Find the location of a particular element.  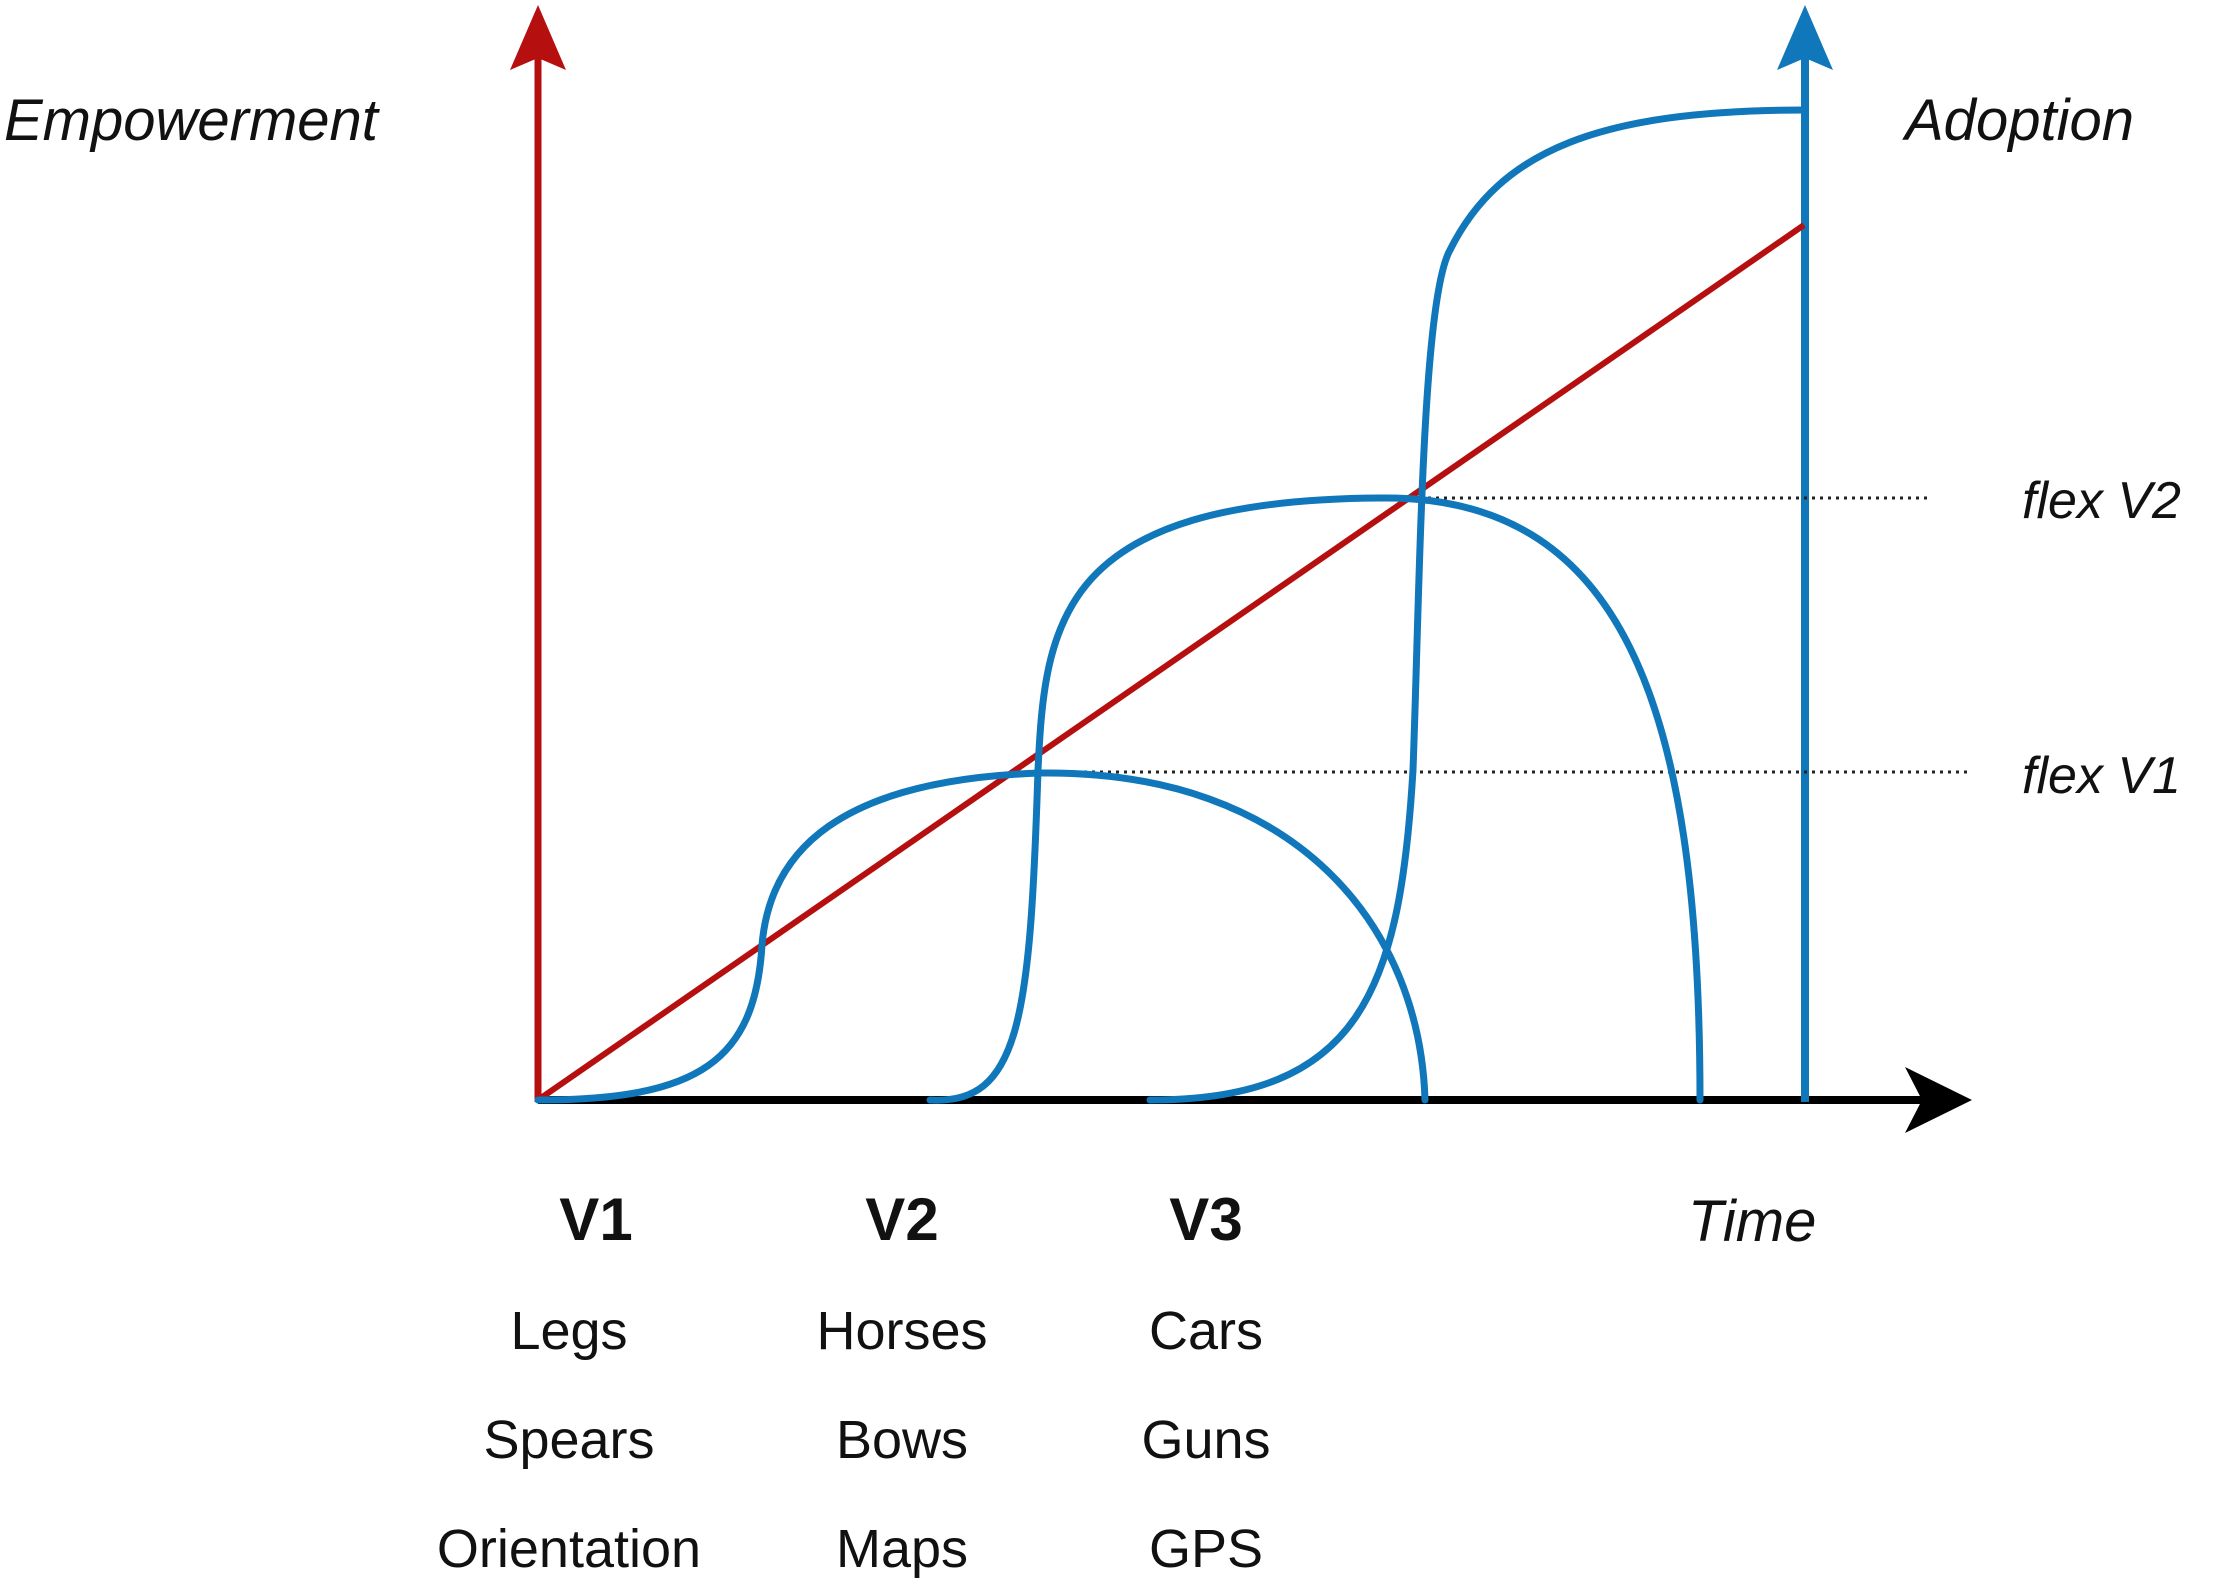

time-axis-arrowhead is located at coordinates (1938, 1100).